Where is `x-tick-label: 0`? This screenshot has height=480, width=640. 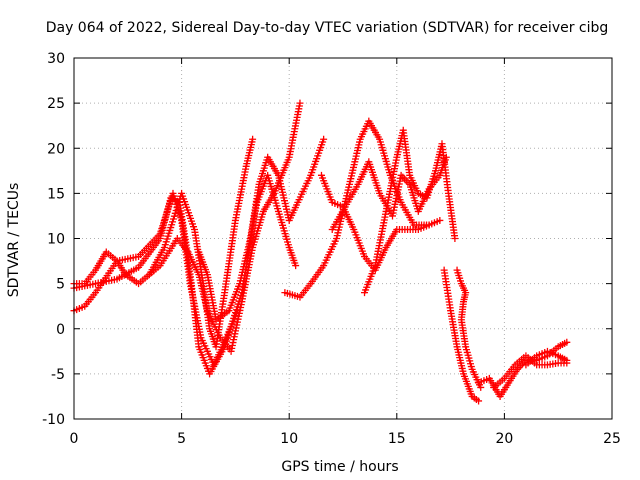
x-tick-label: 0 is located at coordinates (74, 439).